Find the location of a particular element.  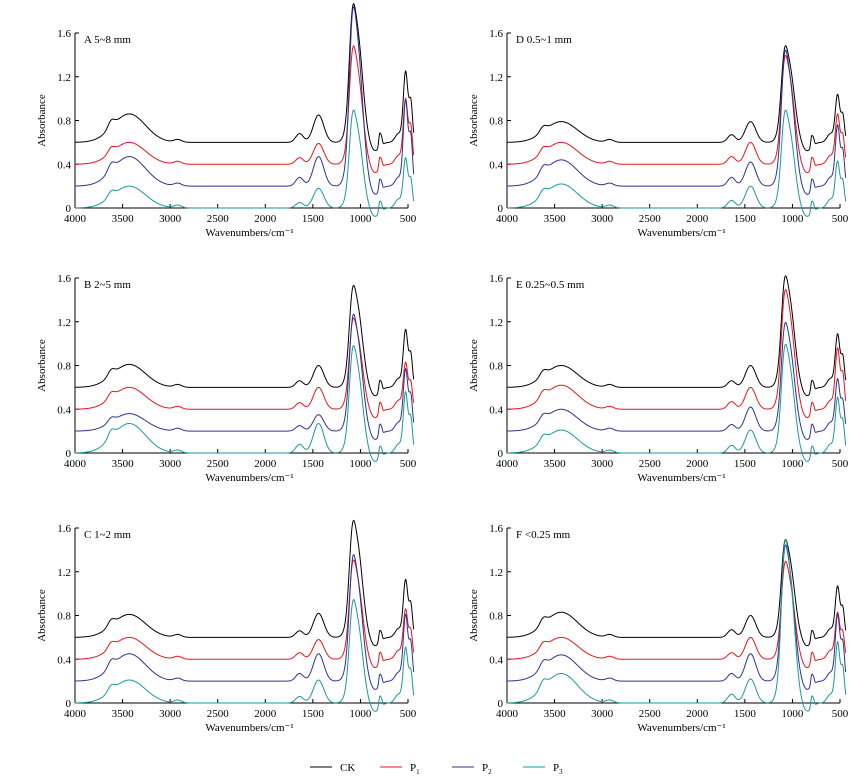

legend: CK P1 P2 P3 is located at coordinates (436, 769).